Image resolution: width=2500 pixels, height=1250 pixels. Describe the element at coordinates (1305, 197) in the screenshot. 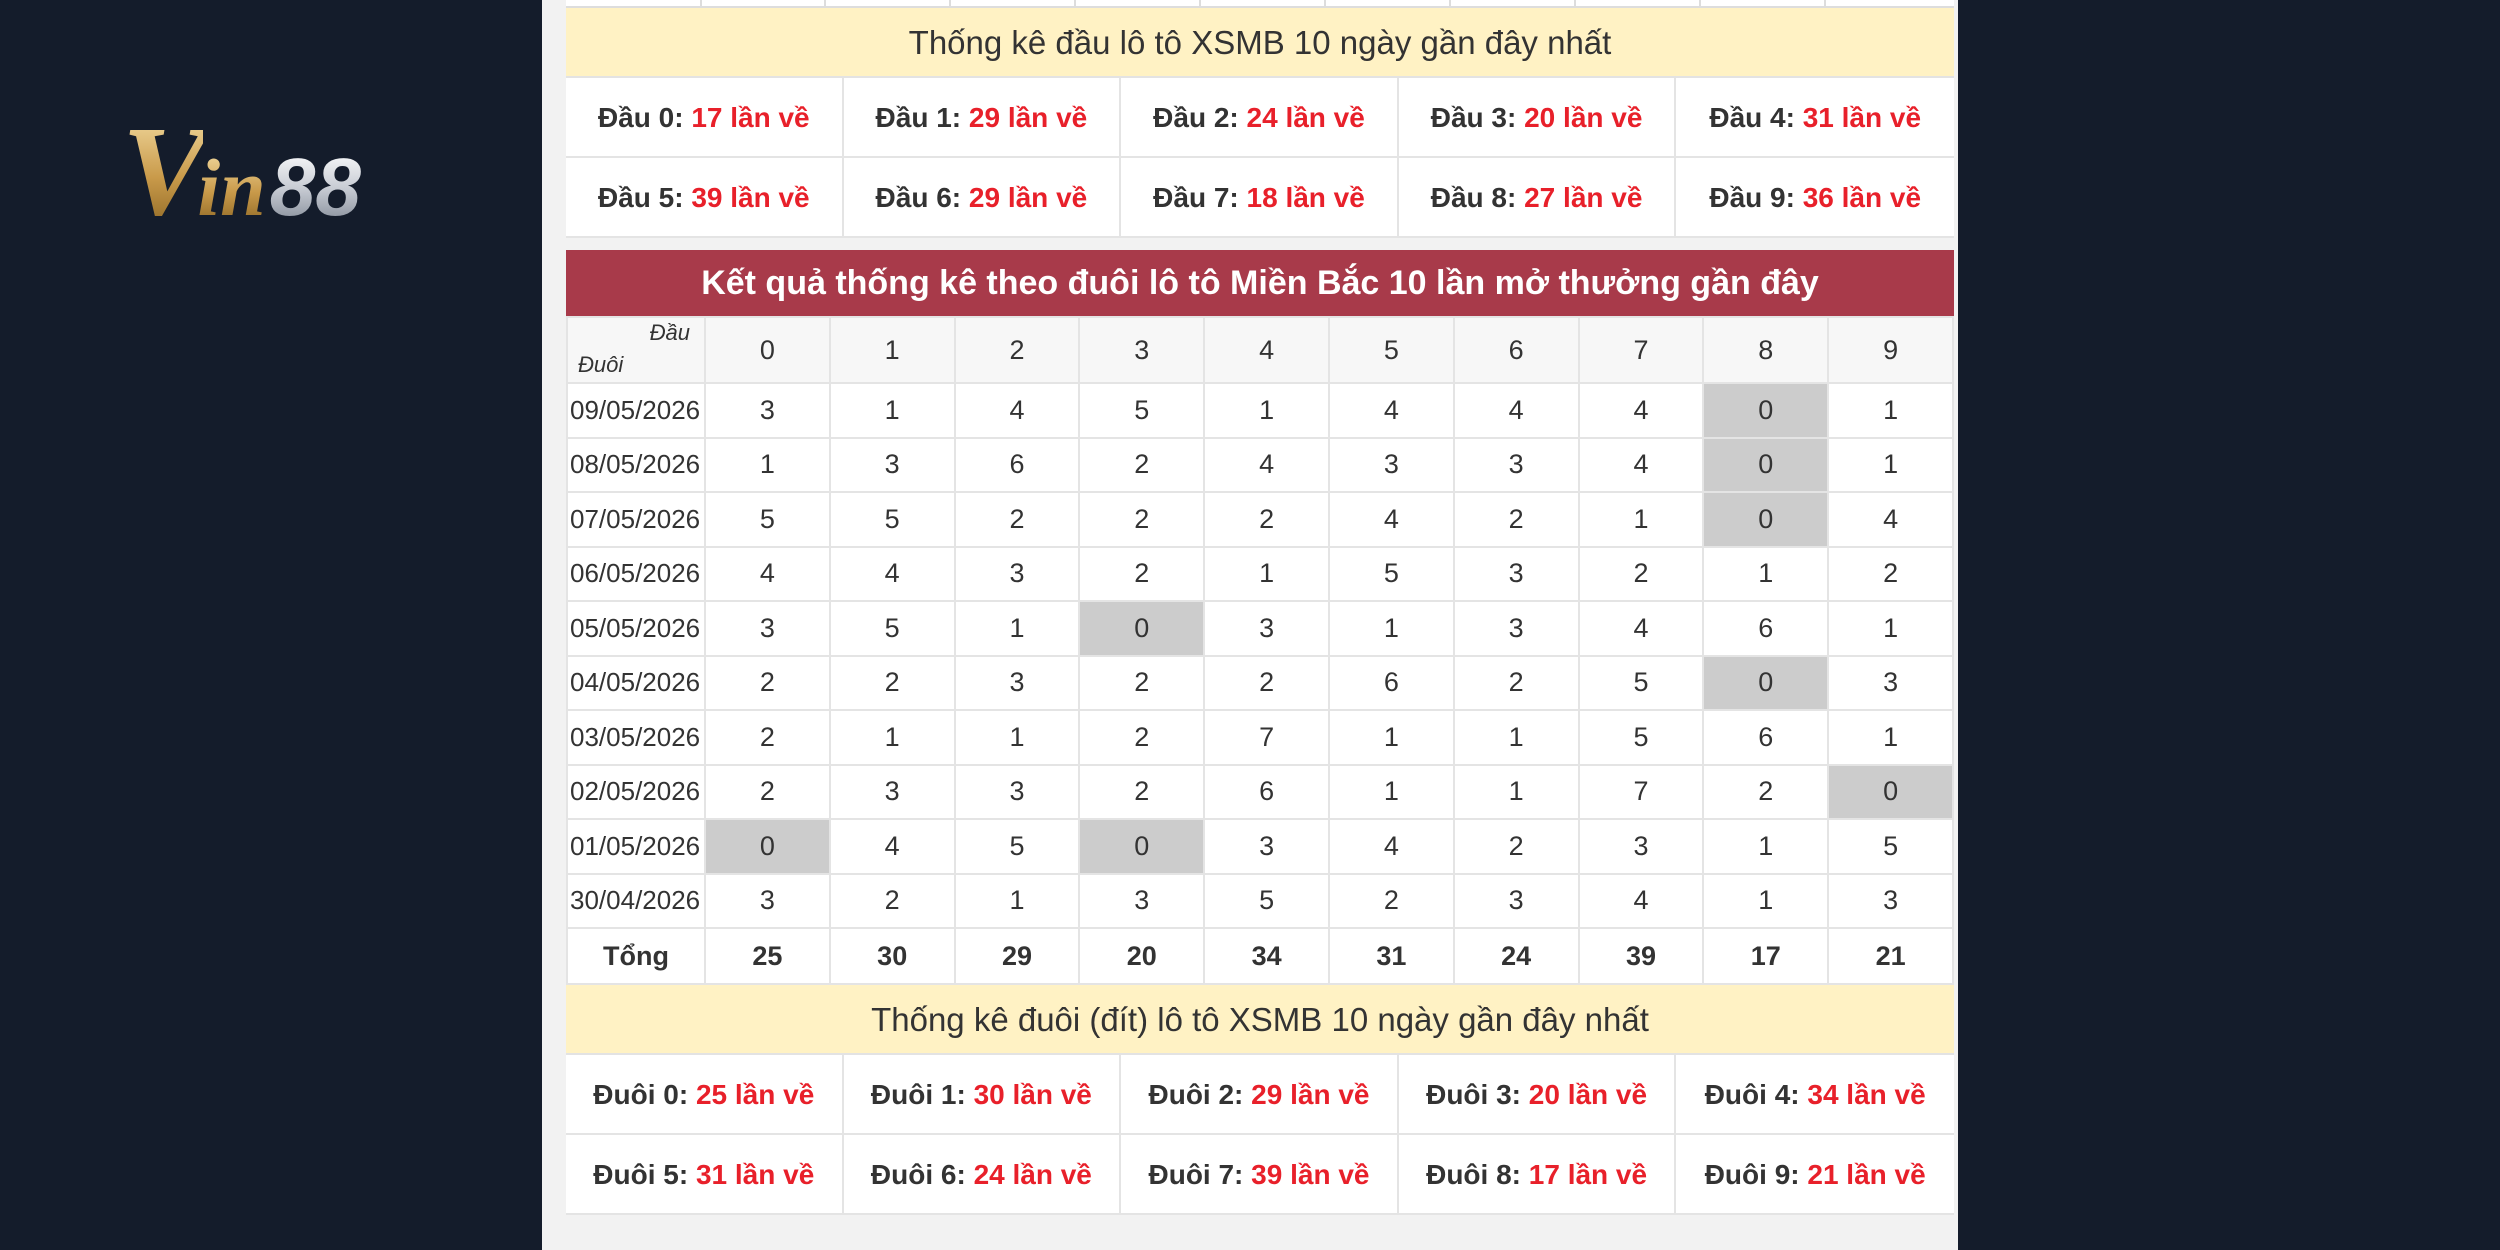

I see `dau-stat-count: 18 lần về` at that location.